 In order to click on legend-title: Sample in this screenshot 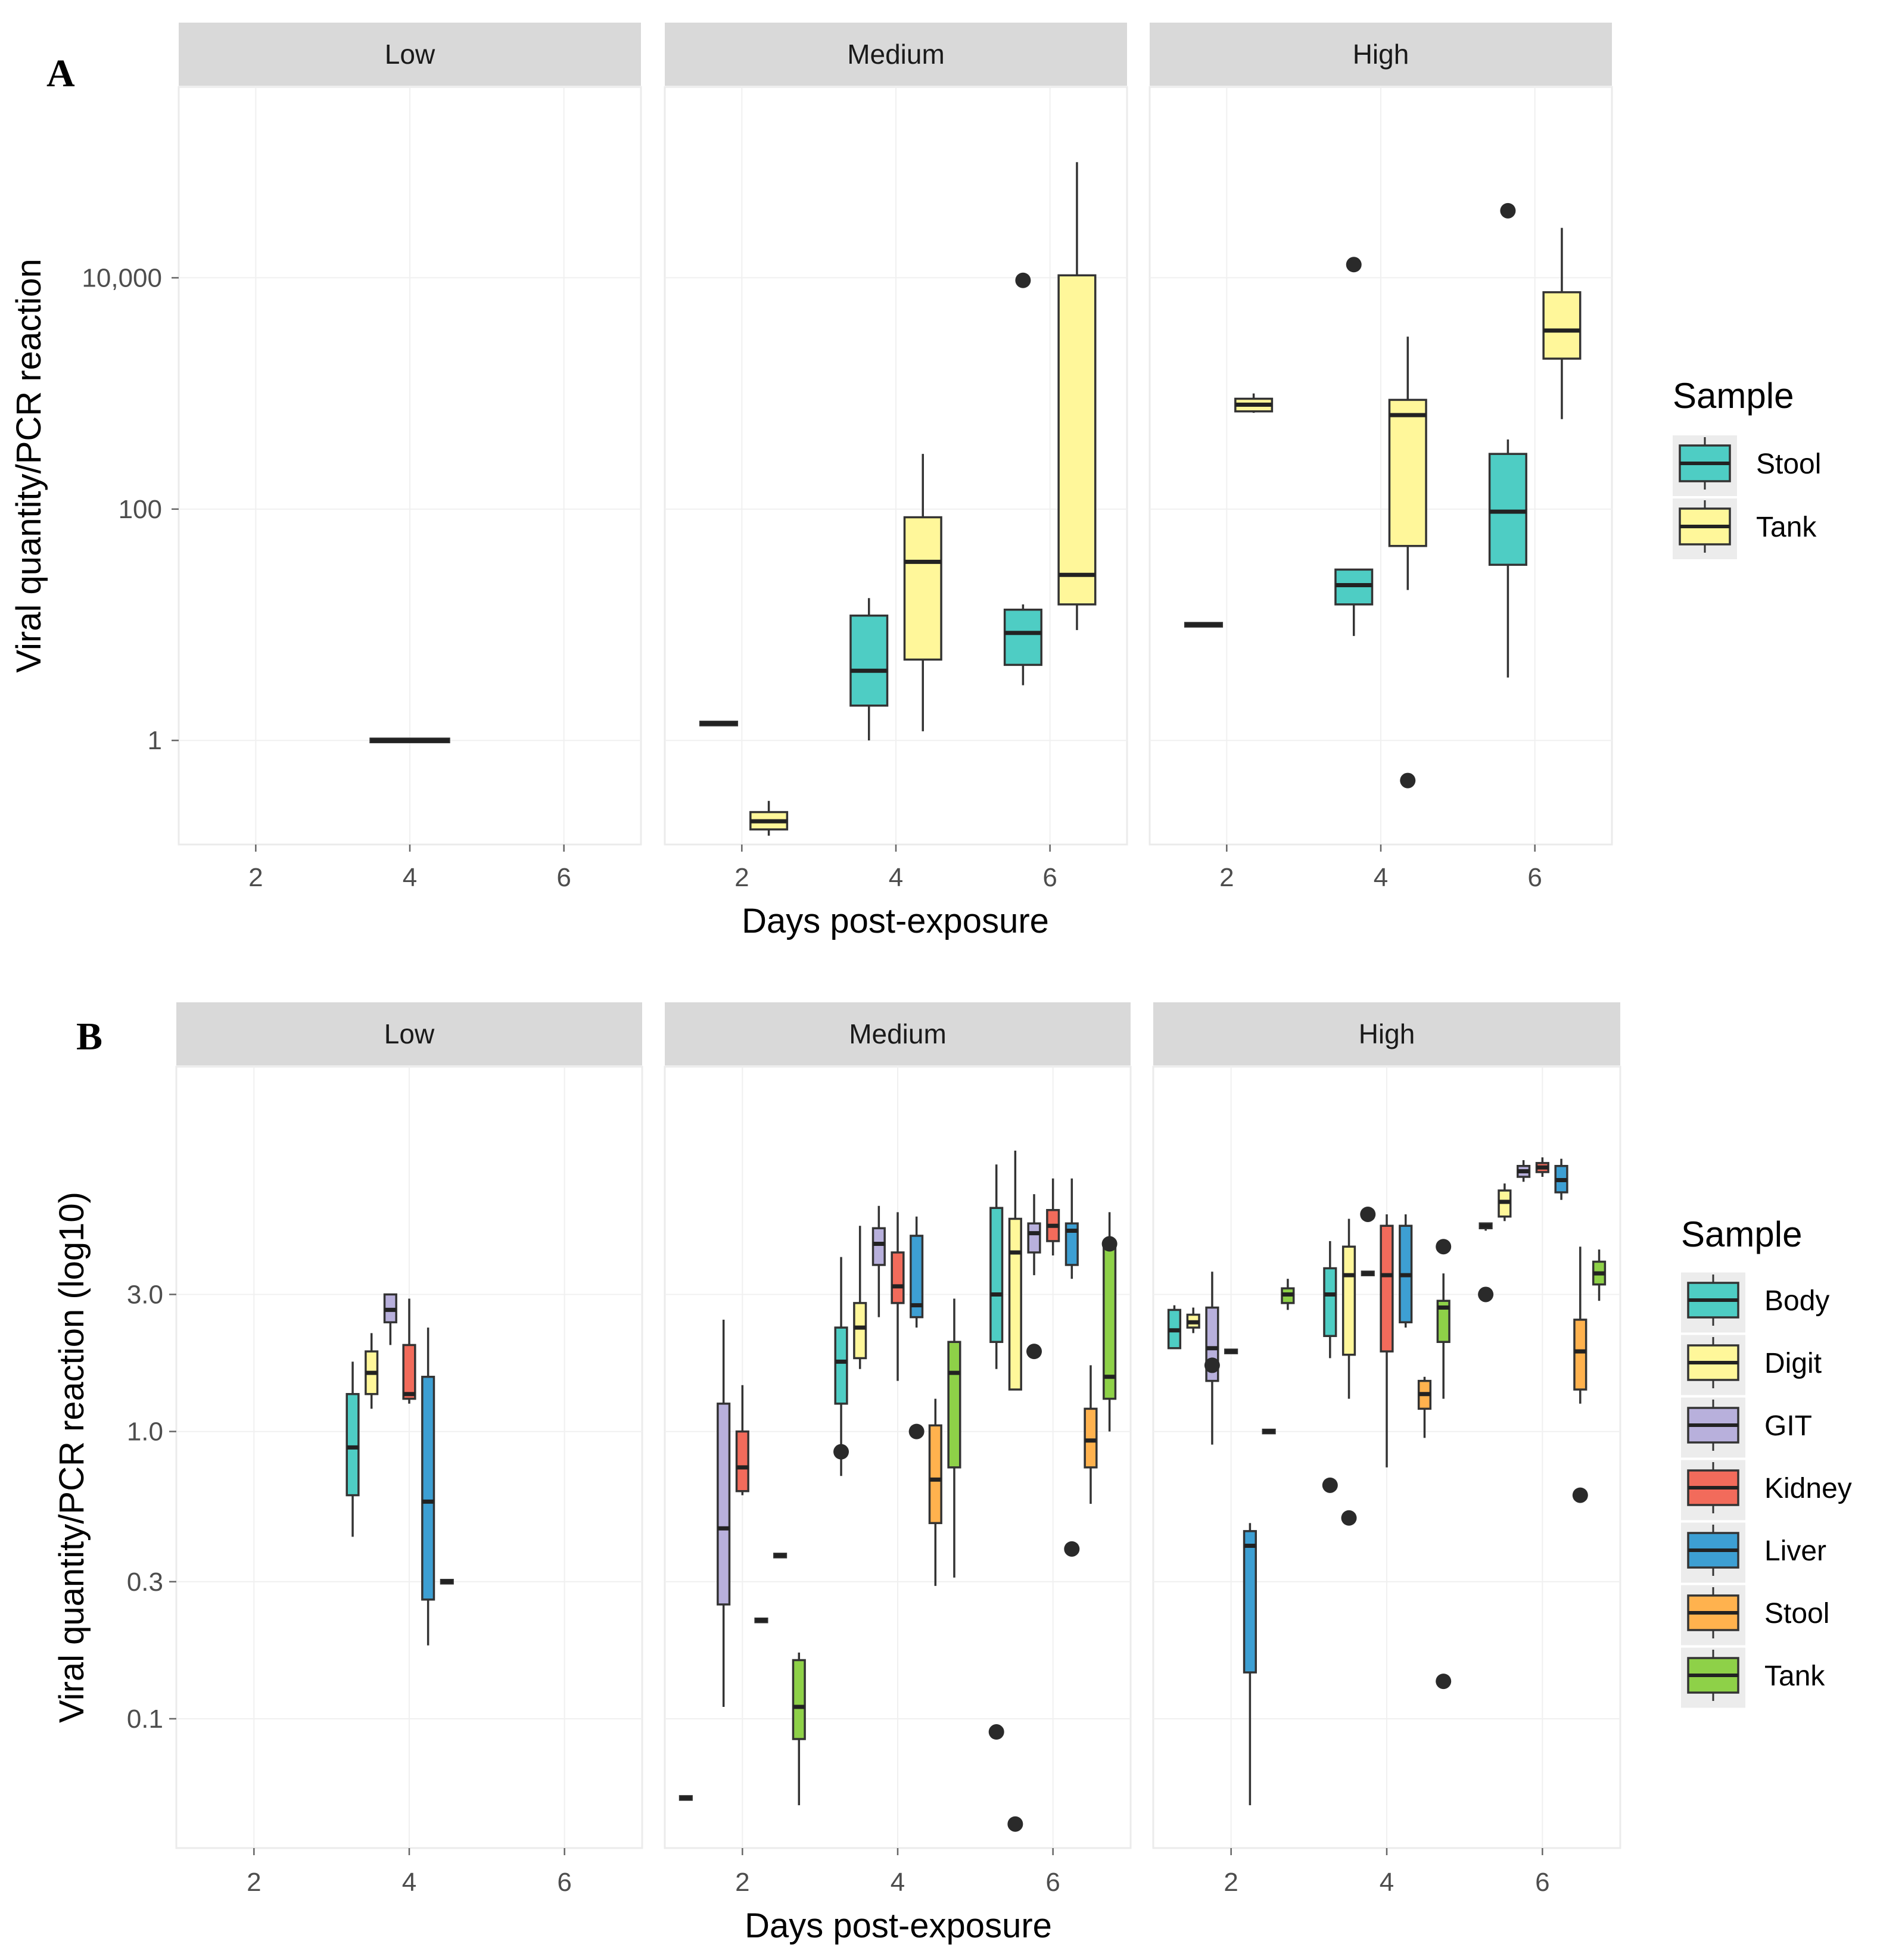, I will do `click(1734, 396)`.